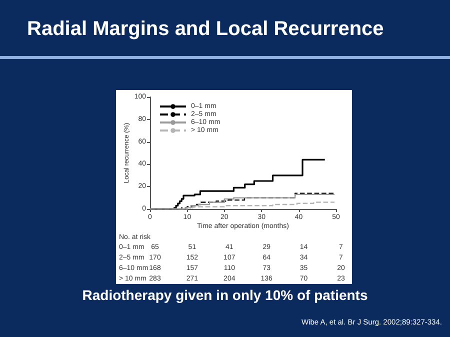 The width and height of the screenshot is (450, 337). Describe the element at coordinates (225, 295) in the screenshot. I see `text: Radiotherapy given in only 10% of patients` at that location.